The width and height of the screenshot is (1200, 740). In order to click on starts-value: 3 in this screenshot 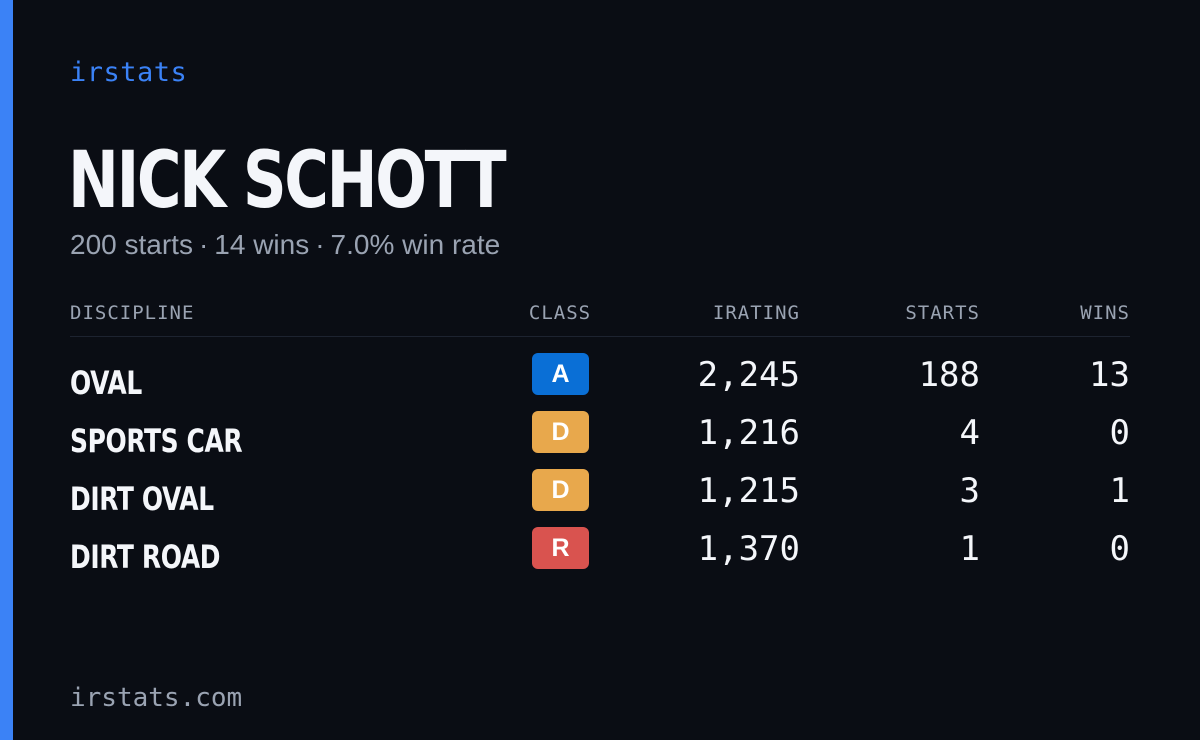, I will do `click(969, 491)`.